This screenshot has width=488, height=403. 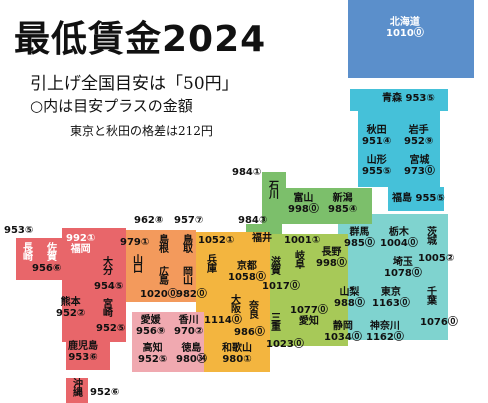 What do you see at coordinates (242, 277) in the screenshot?
I see `pref-wage: 1058` at bounding box center [242, 277].